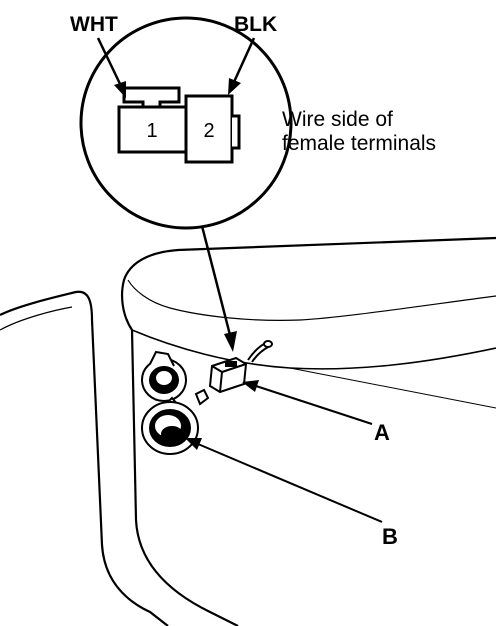 The width and height of the screenshot is (496, 626). Describe the element at coordinates (311, 300) in the screenshot. I see `body-panel-contour` at that location.